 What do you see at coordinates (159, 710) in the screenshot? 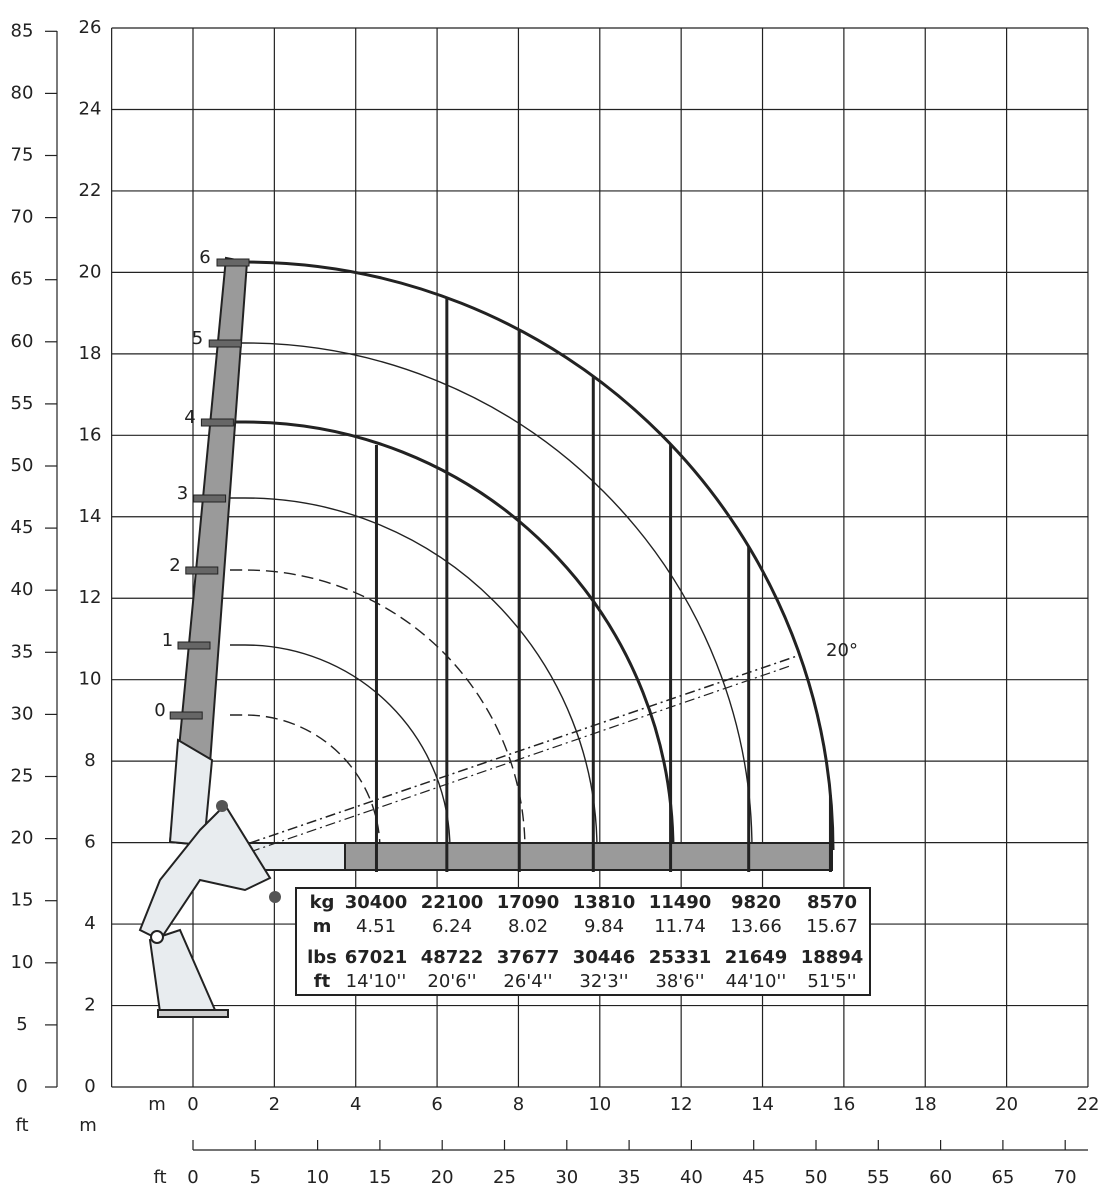
I see `boom-section-label: 0` at bounding box center [159, 710].